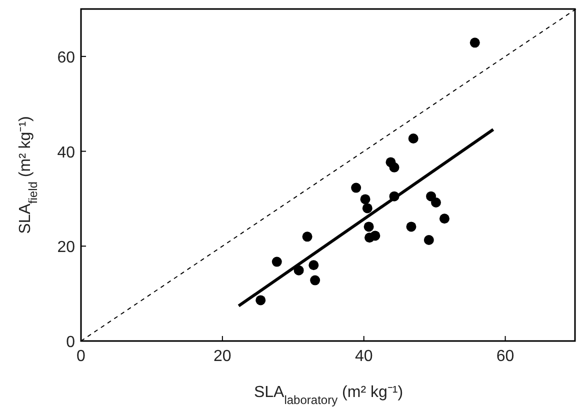 This screenshot has height=409, width=577. I want to click on x-tick-label: 0, so click(81, 356).